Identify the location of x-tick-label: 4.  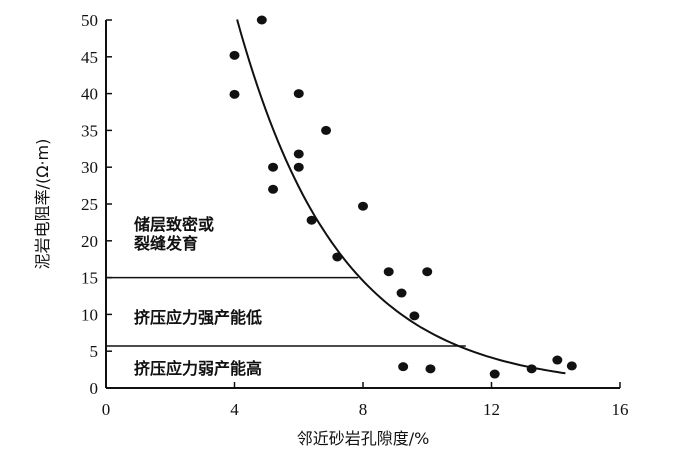
(234, 409).